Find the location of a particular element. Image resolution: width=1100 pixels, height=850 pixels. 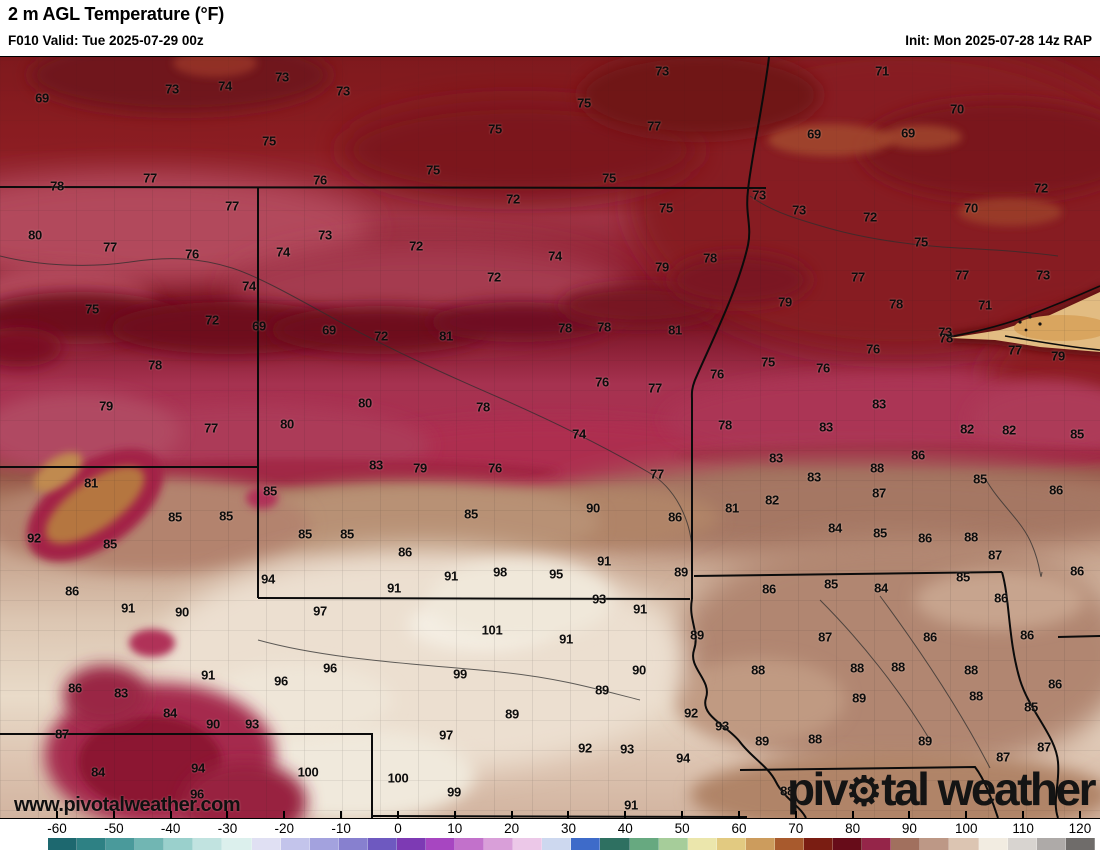

colorbar-tick-label: 10 is located at coordinates (455, 828).